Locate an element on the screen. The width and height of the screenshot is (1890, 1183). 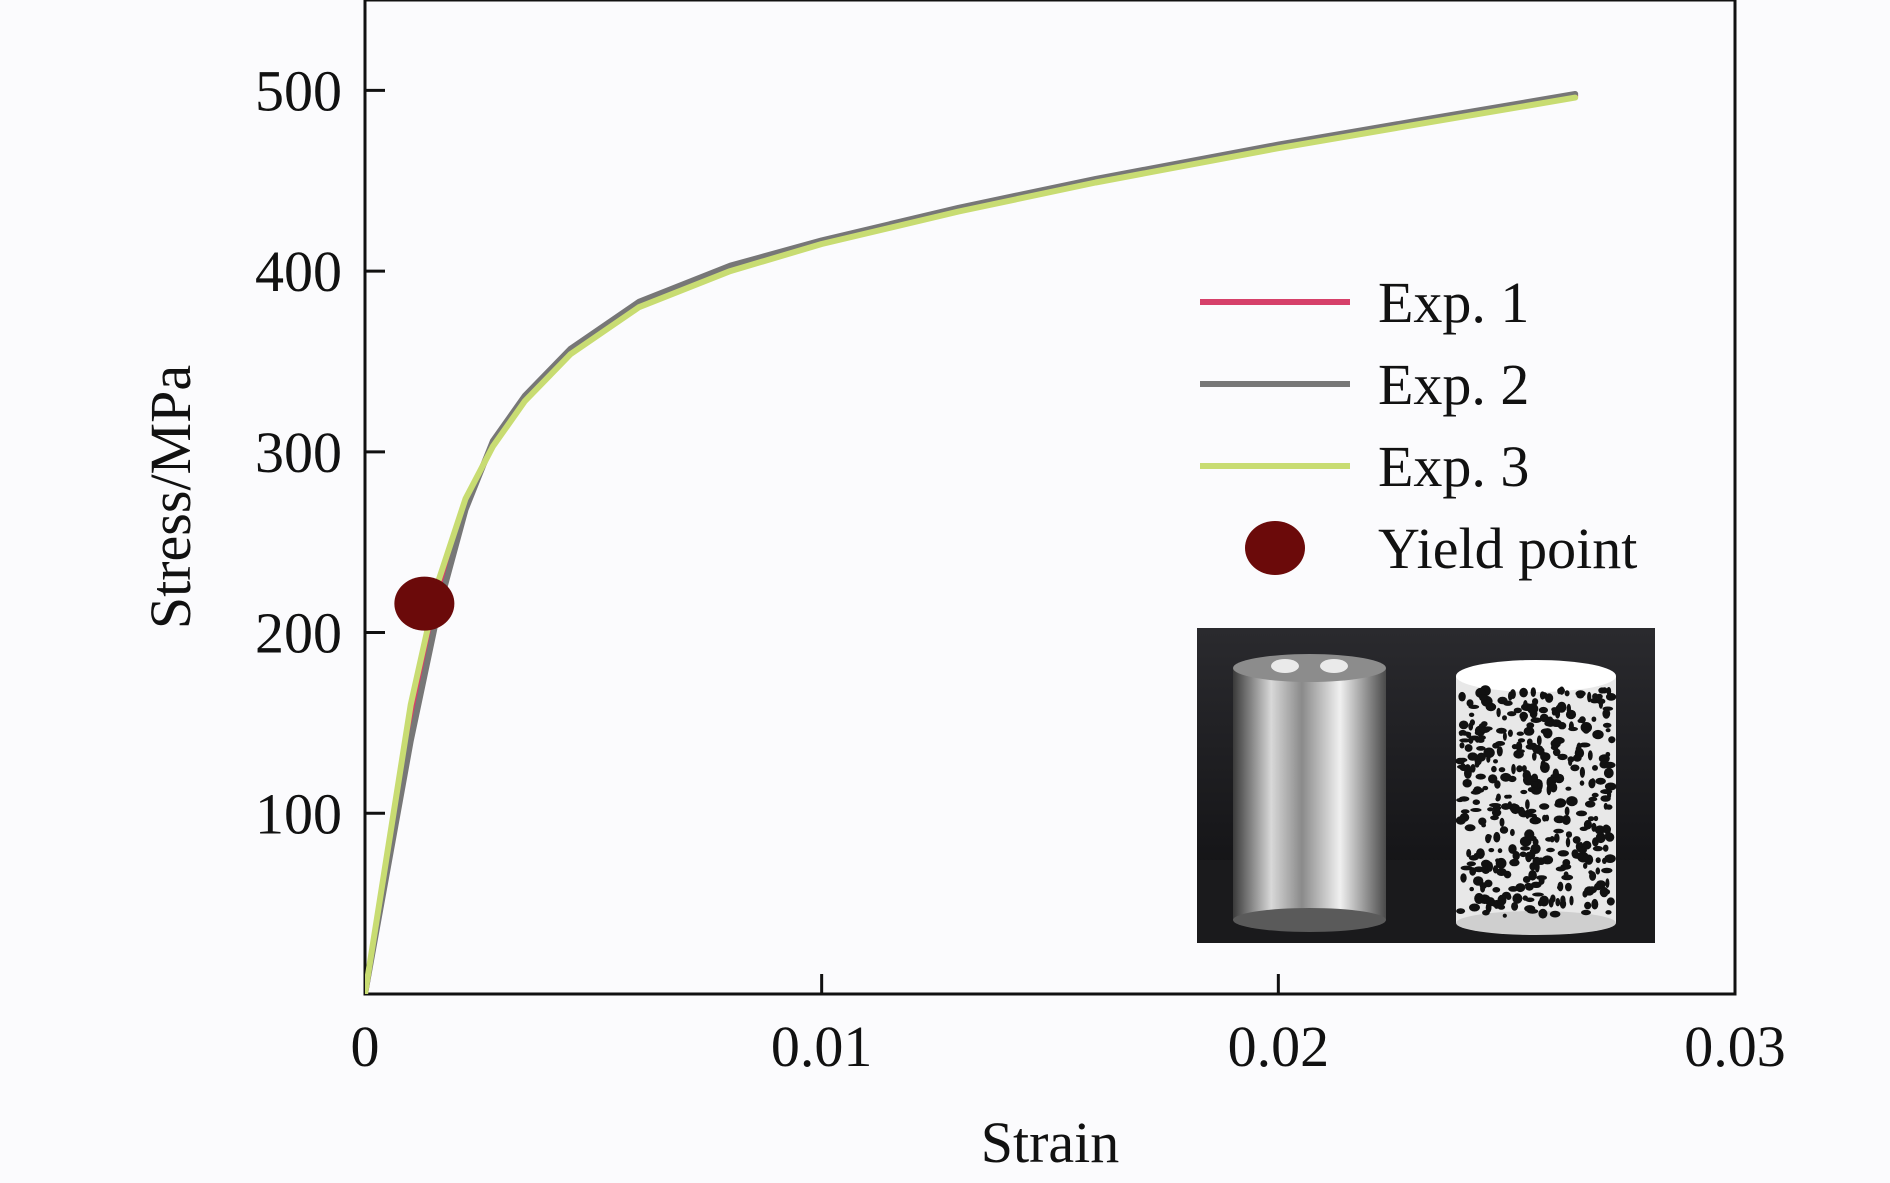
y-tick-label-1: 200 is located at coordinates (298, 633).